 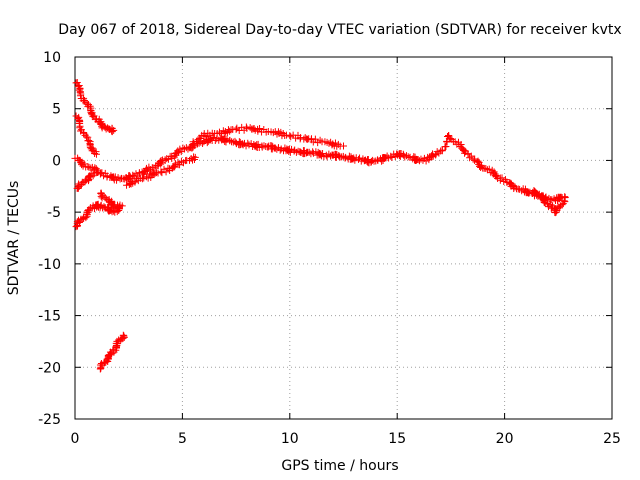 What do you see at coordinates (49, 368) in the screenshot?
I see `y-tick-label: -20` at bounding box center [49, 368].